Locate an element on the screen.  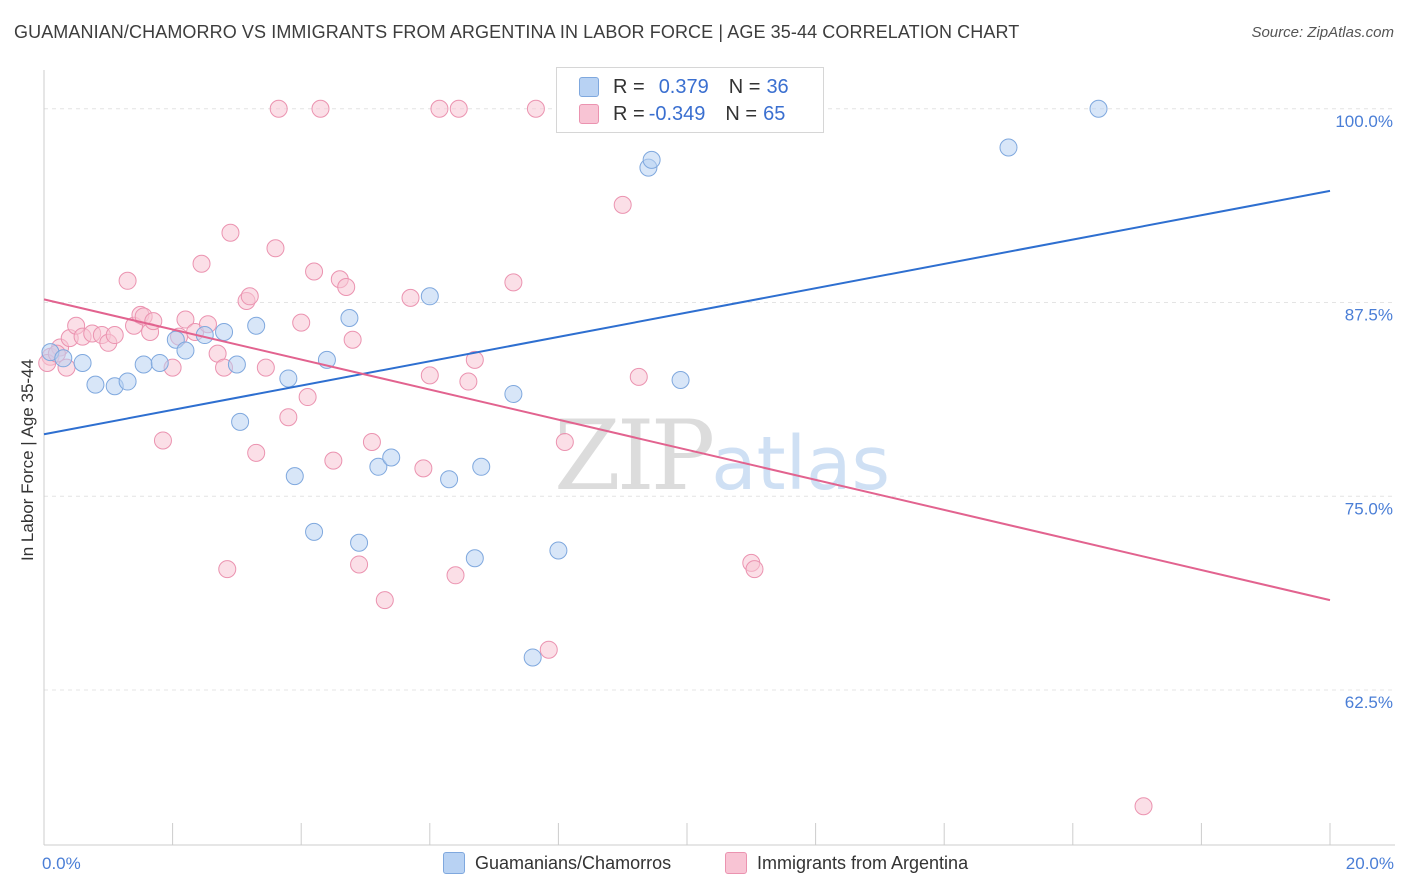
legend-row-argentina: R = -0.349 N = 65 is located at coordinates (682, 114).